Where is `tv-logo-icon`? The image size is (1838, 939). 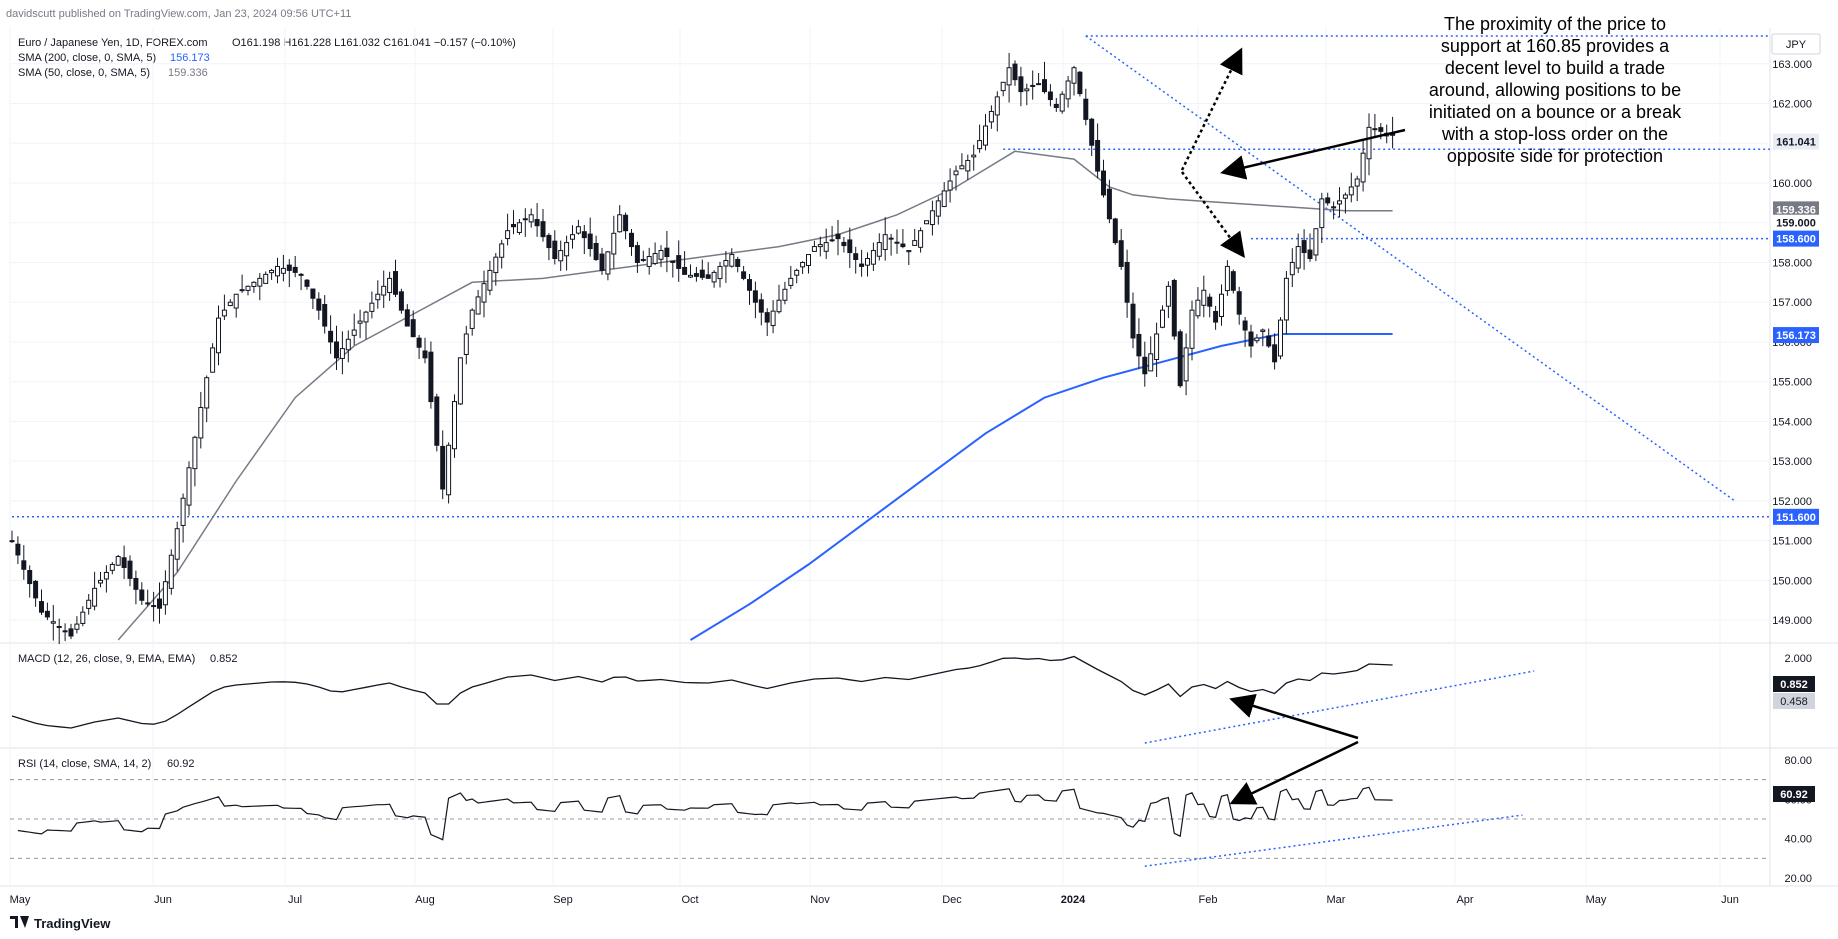 tv-logo-icon is located at coordinates (19, 922).